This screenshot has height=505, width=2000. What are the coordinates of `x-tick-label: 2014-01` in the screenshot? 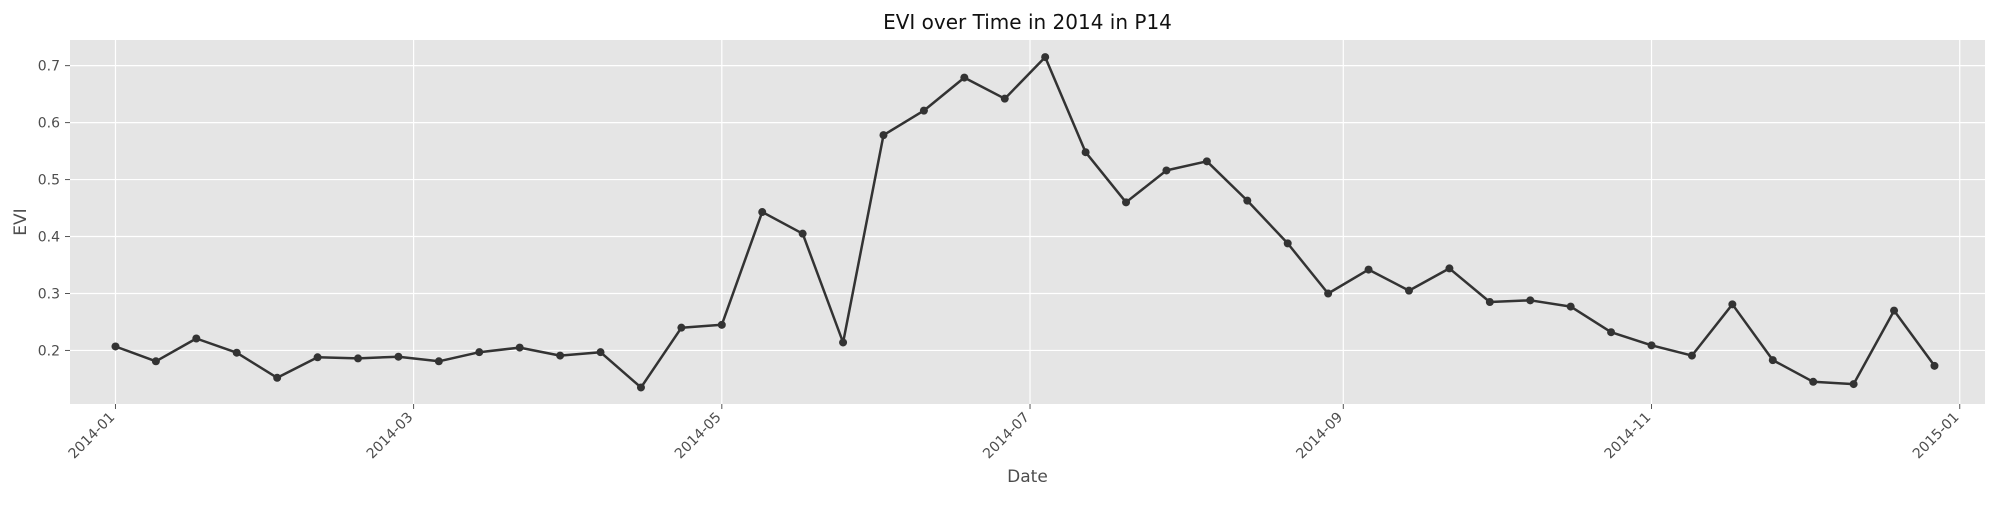 It's located at (92, 436).